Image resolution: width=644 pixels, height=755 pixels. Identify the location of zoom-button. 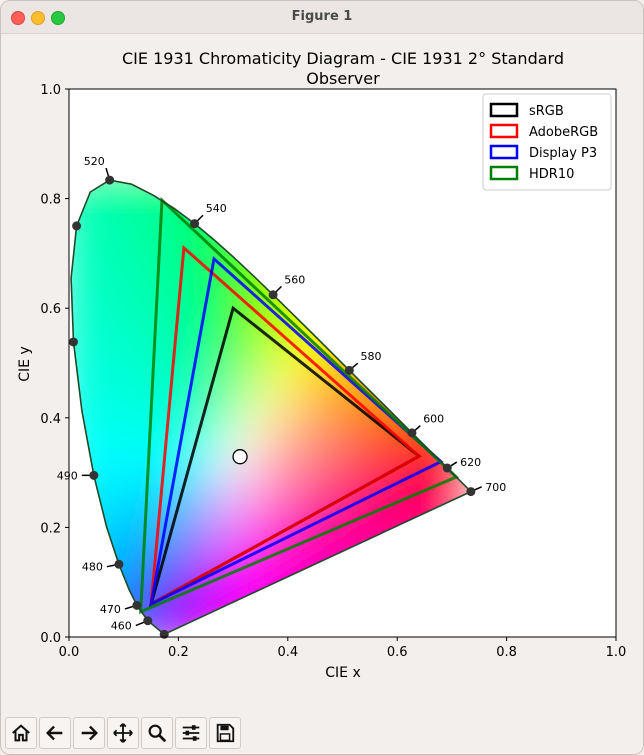
(157, 733).